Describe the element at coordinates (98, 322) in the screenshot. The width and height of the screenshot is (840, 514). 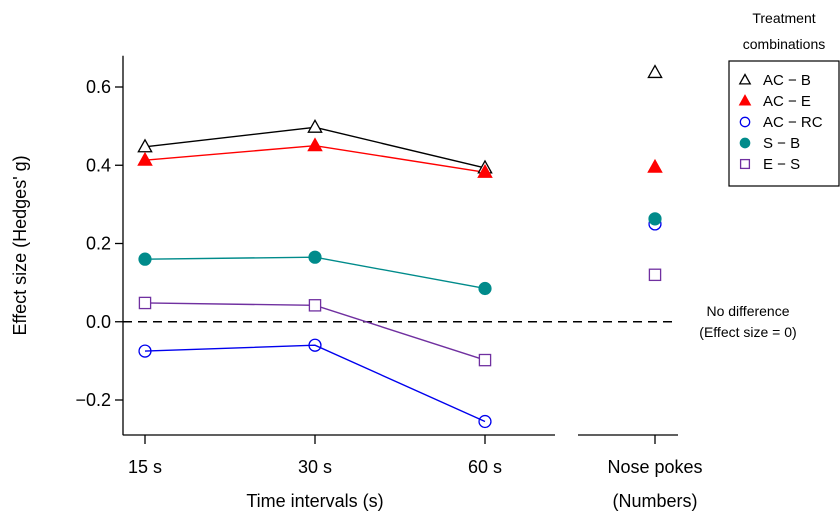
I see `y-tick-label: 0.0` at that location.